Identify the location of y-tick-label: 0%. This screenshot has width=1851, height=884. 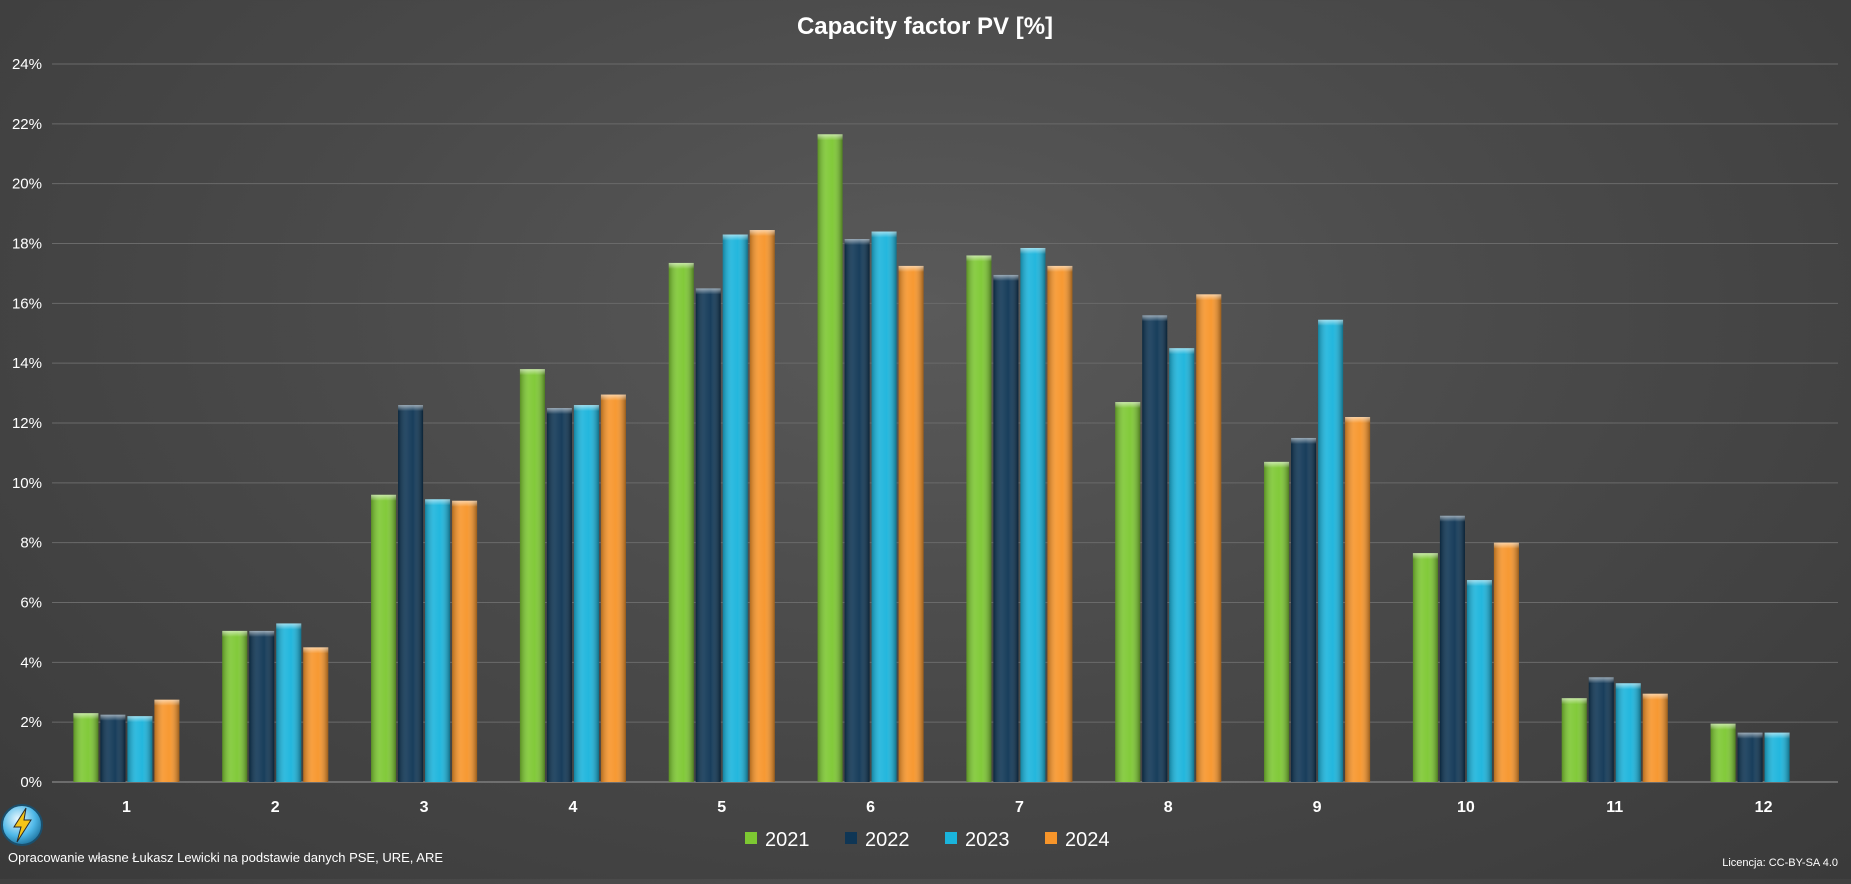
(31, 782).